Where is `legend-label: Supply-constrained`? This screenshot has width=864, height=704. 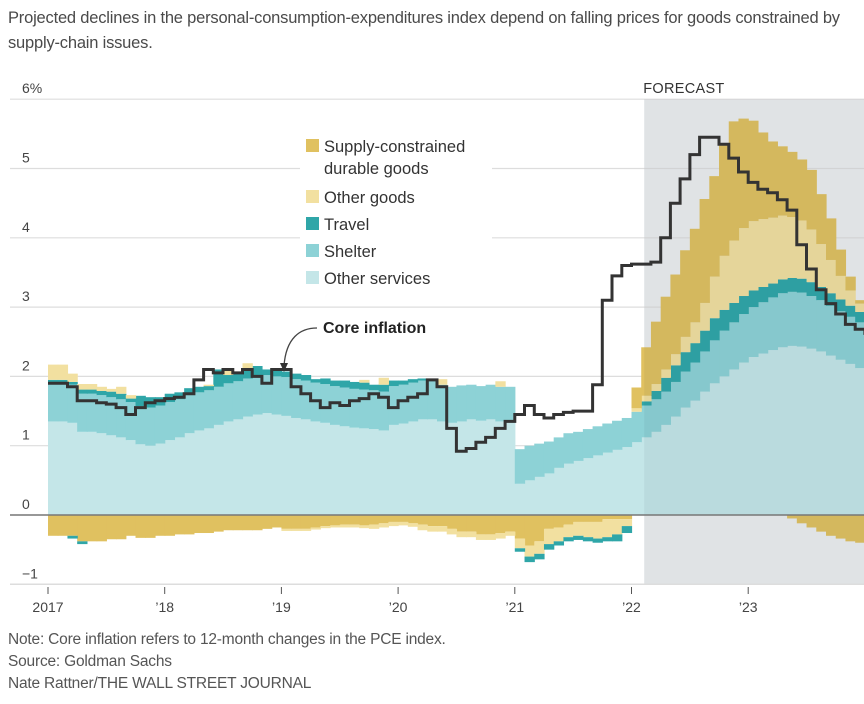 legend-label: Supply-constrained is located at coordinates (394, 147).